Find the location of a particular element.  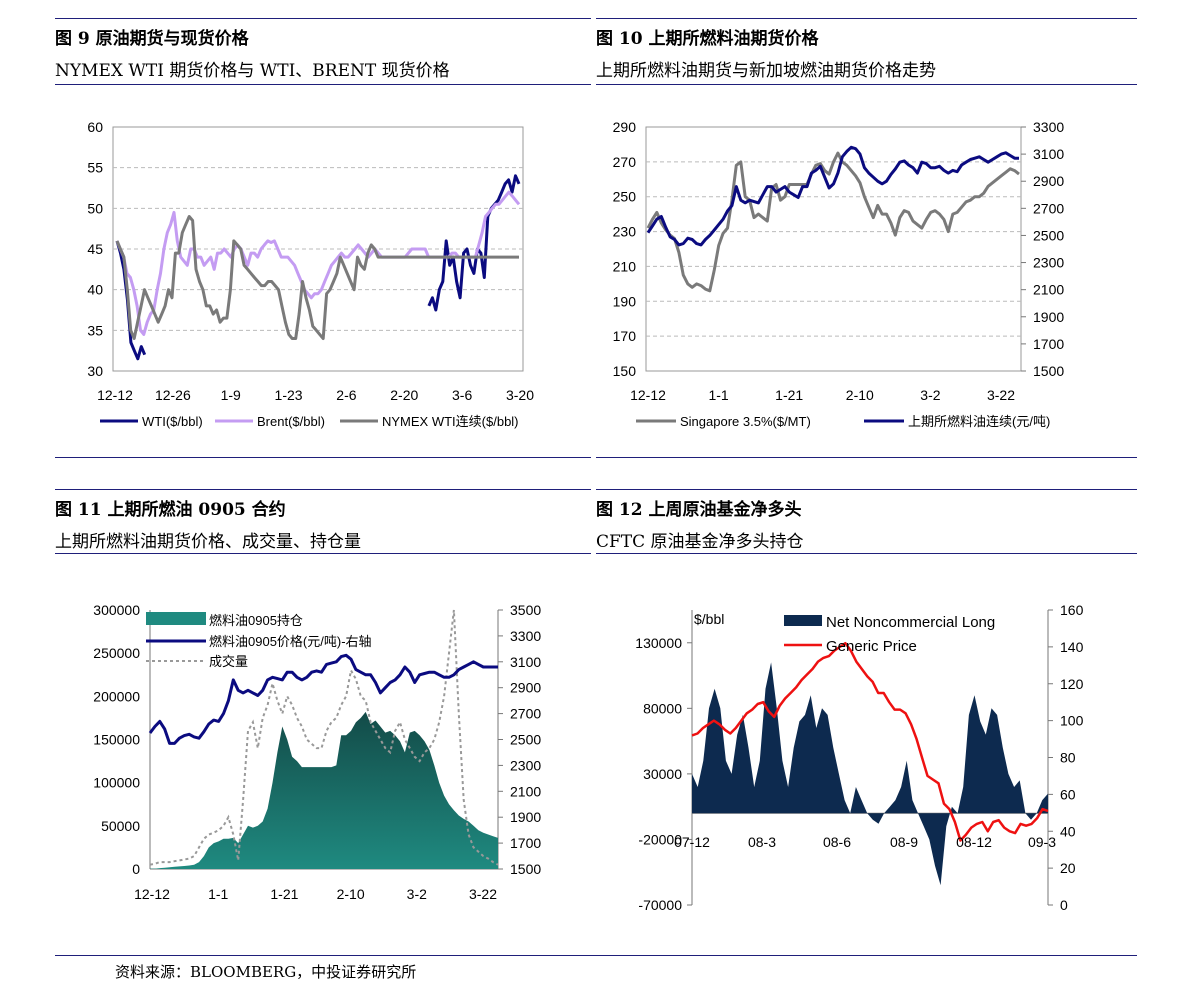

chart3-x-tick: 2-10 is located at coordinates (351, 894).